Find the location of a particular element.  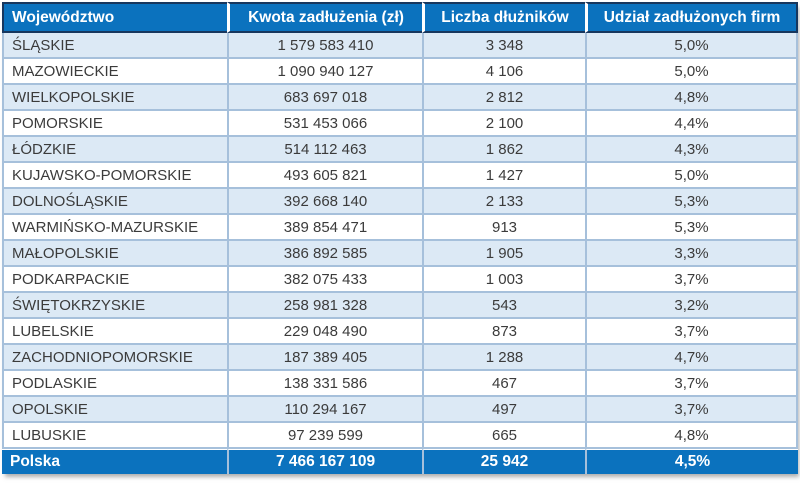

cell-kwota-zadluzenia: 258 981 328 is located at coordinates (324, 306).